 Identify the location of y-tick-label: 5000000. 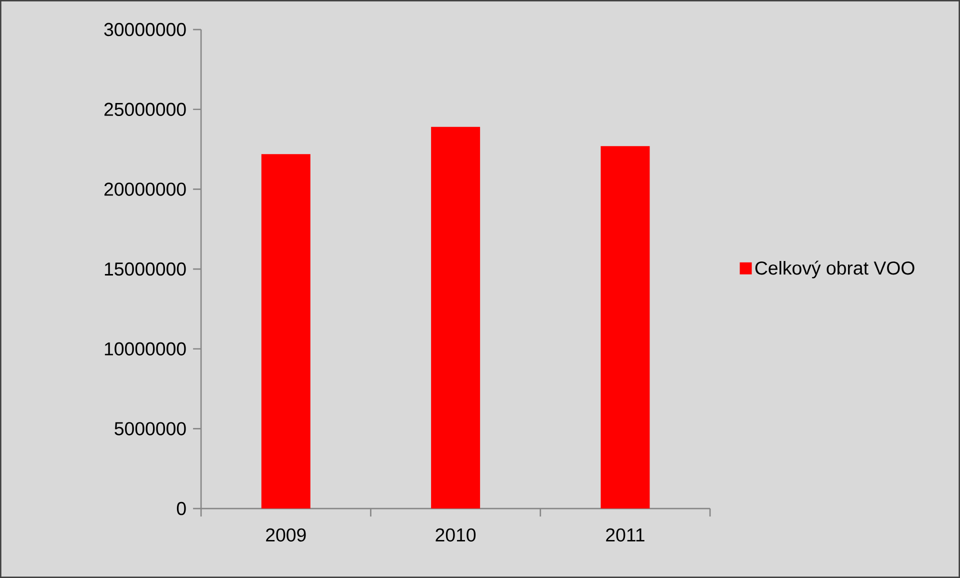
(150, 429).